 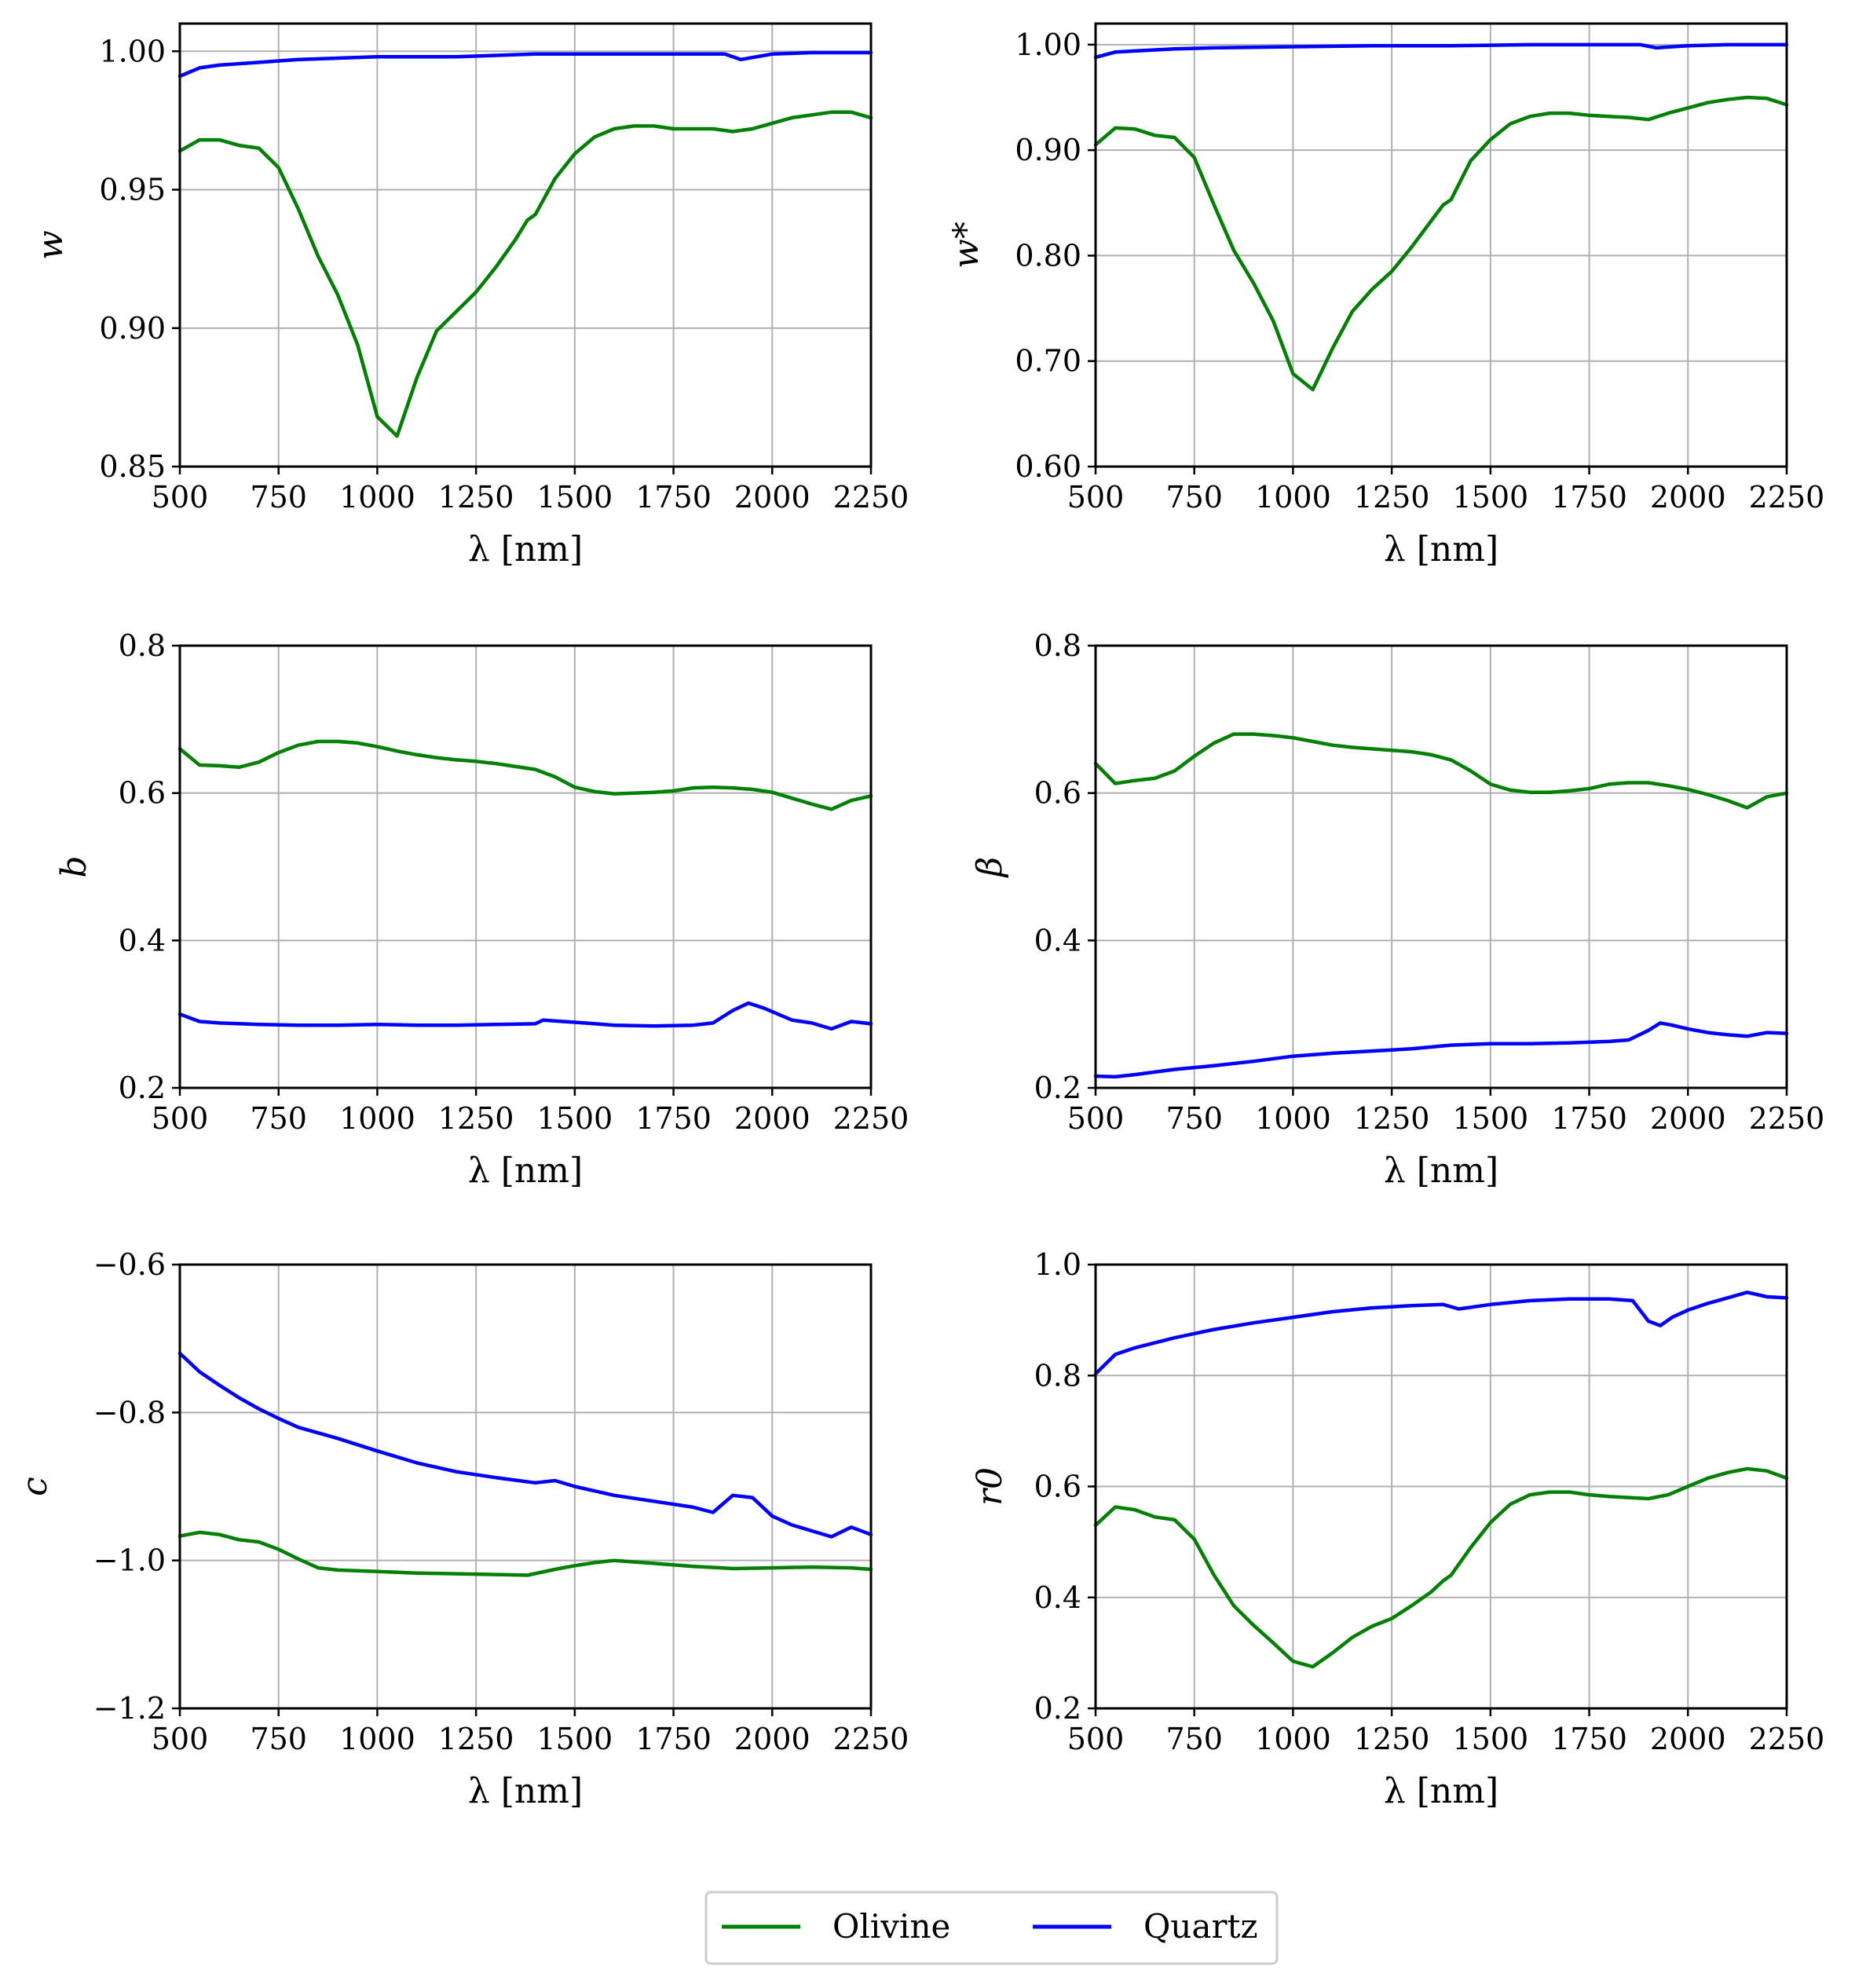 What do you see at coordinates (132, 466) in the screenshot?
I see `y-tick-label: 0.85` at bounding box center [132, 466].